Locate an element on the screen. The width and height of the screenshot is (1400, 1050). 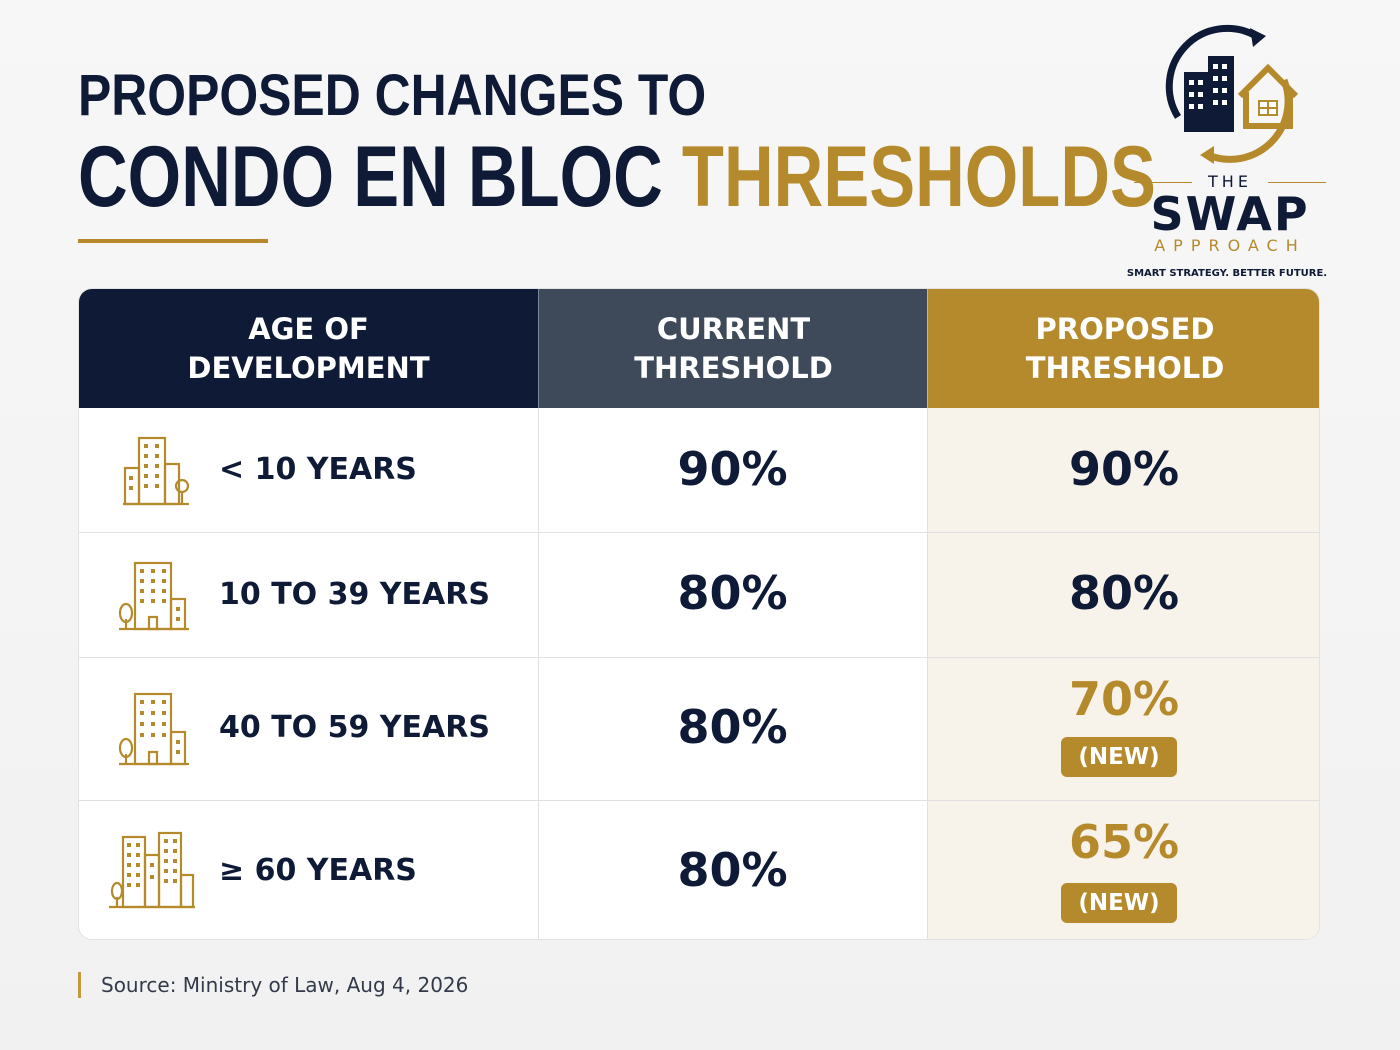
logo-tagline: SMART STRATEGY. BETTER FUTURE. is located at coordinates (1227, 273).